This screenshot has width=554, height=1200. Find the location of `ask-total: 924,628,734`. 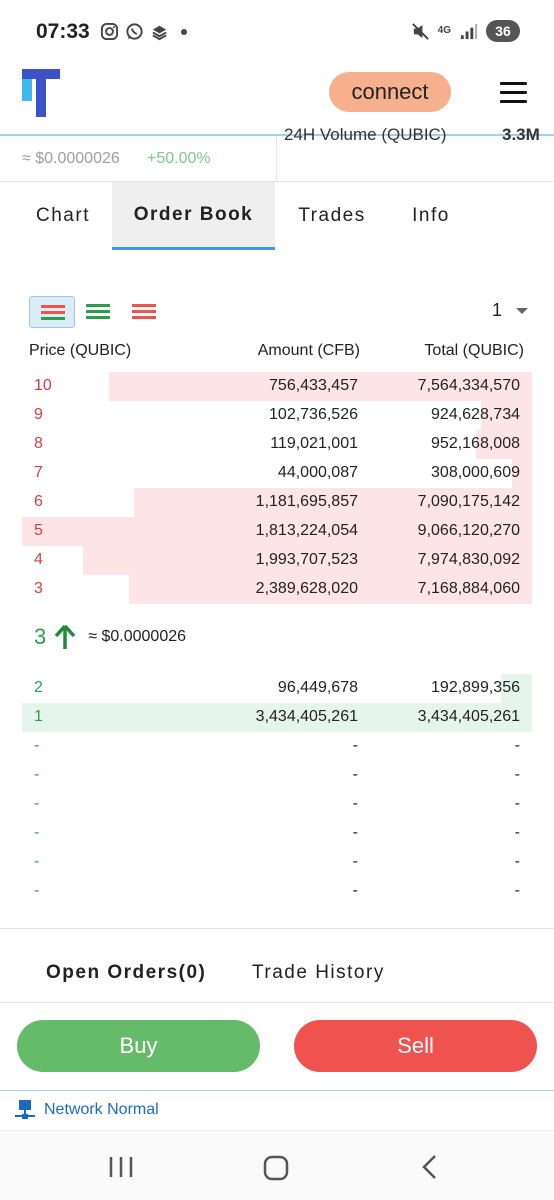

ask-total: 924,628,734 is located at coordinates (475, 414).